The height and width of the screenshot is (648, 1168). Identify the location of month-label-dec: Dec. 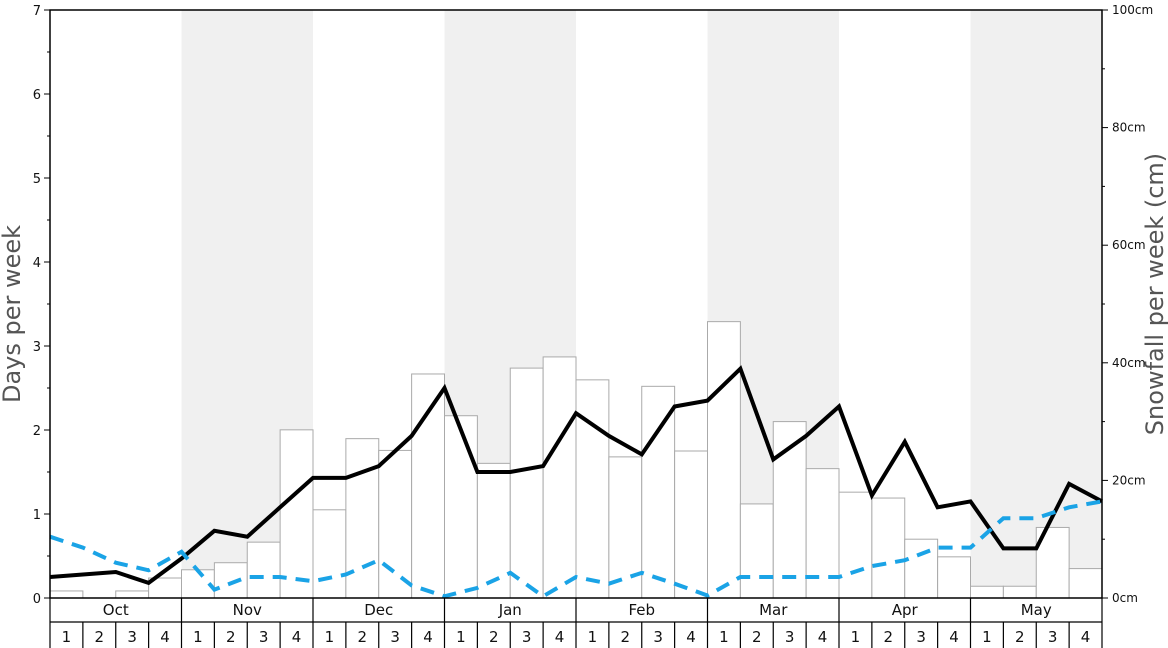
(378, 610).